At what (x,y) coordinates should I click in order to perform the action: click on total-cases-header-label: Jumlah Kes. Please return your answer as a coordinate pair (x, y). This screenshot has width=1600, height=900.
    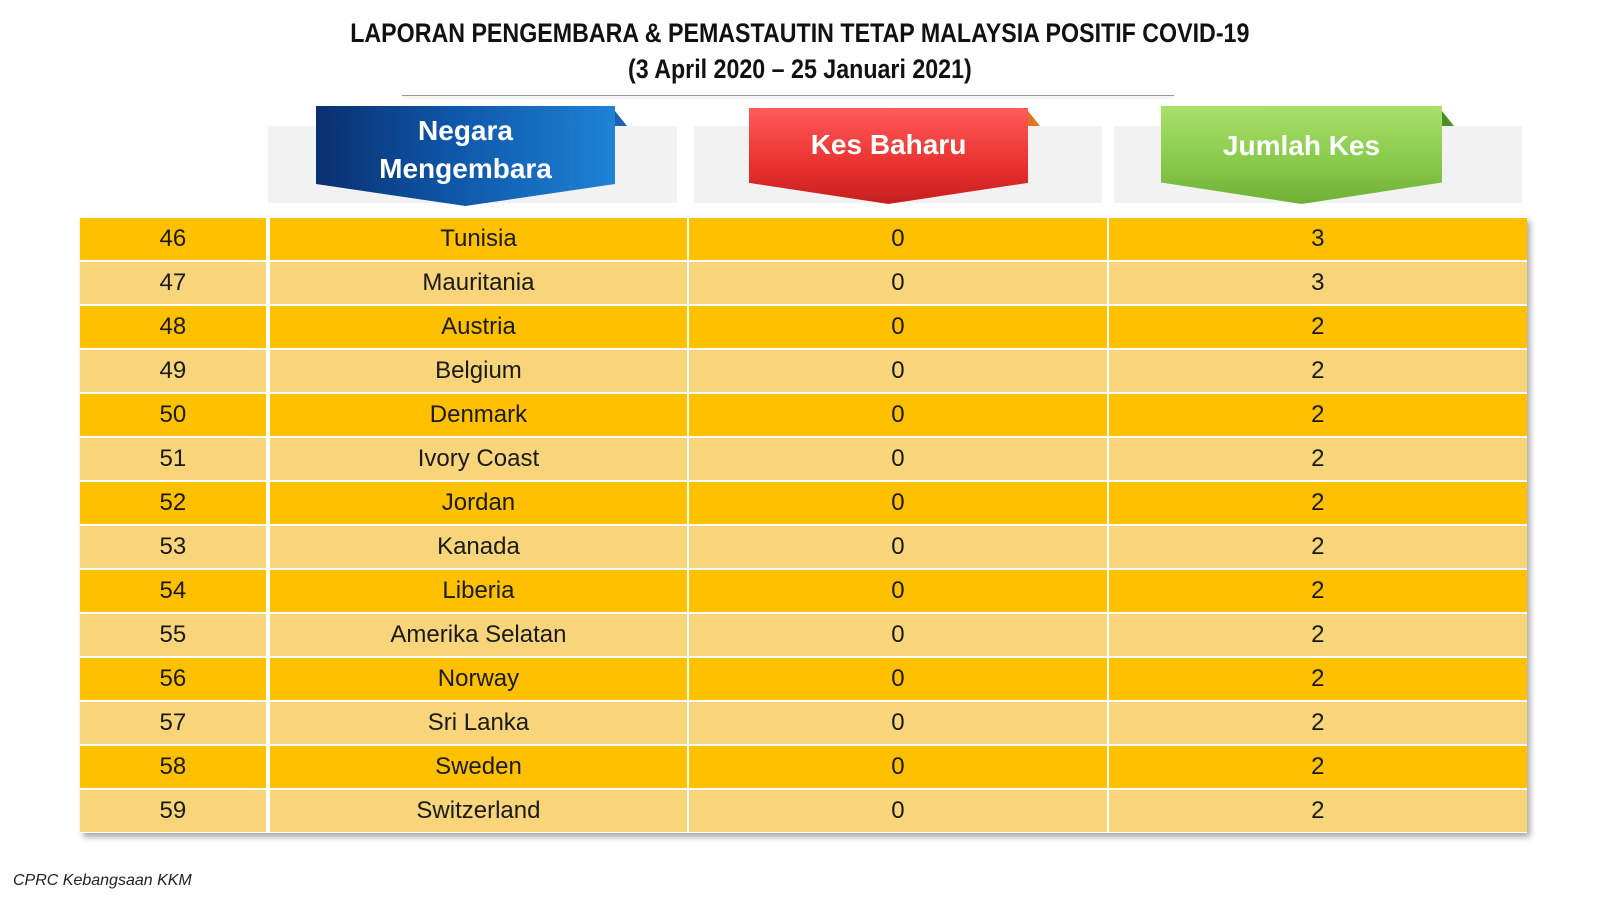
    Looking at the image, I should click on (1301, 145).